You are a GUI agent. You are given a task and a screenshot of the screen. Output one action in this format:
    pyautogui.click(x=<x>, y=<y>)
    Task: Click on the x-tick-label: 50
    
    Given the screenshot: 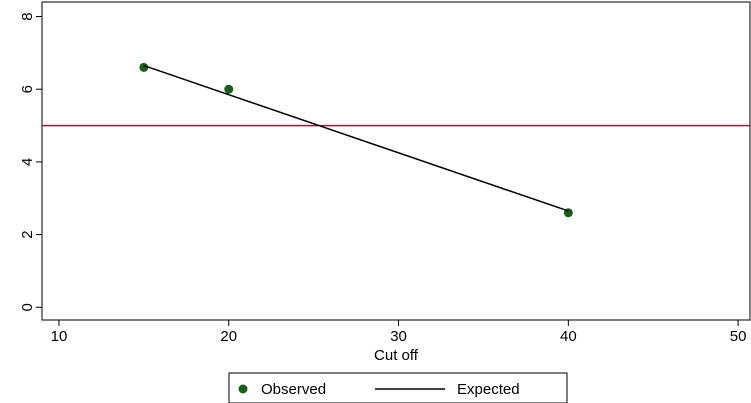 What is the action you would take?
    pyautogui.click(x=738, y=336)
    